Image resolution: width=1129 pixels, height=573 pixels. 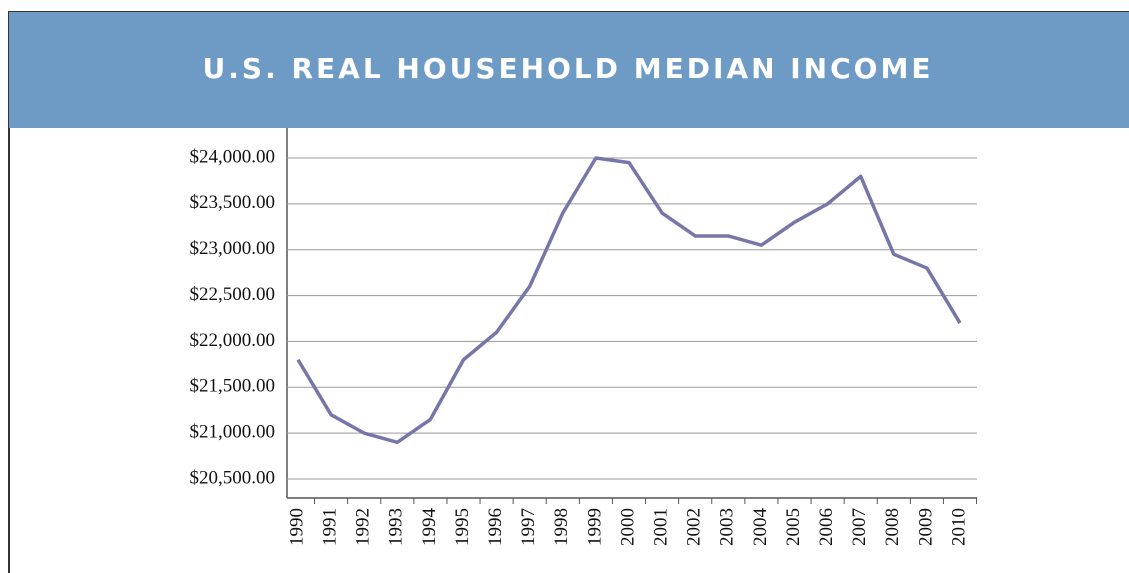 I want to click on y-tick-label: $20,500.00, so click(x=233, y=477).